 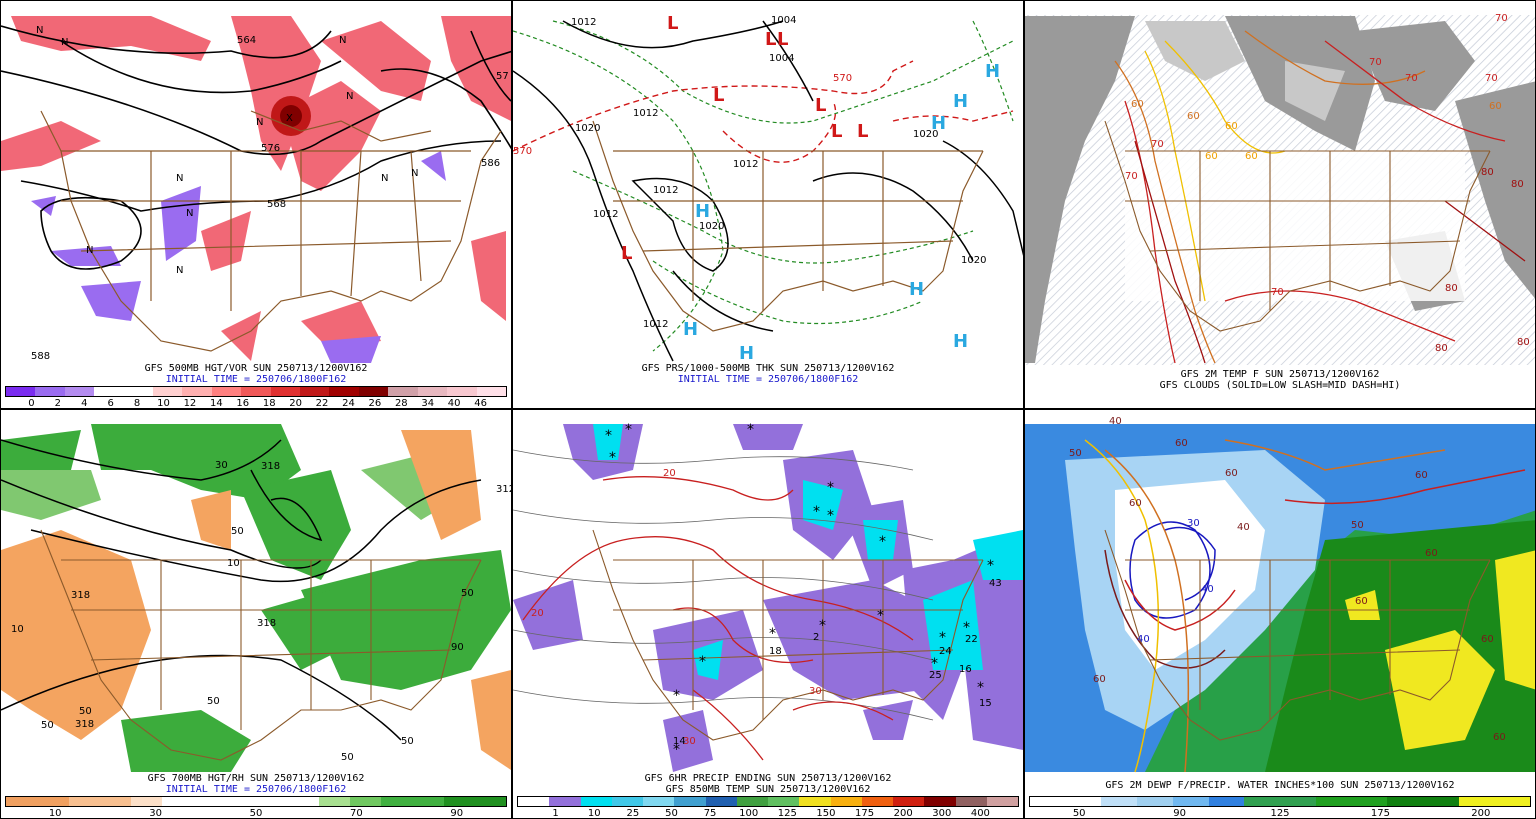 What do you see at coordinates (256, 368) in the screenshot?
I see `caption-line-1: GFS 500MB HGT/VOR SUN 250713/1200V162` at bounding box center [256, 368].